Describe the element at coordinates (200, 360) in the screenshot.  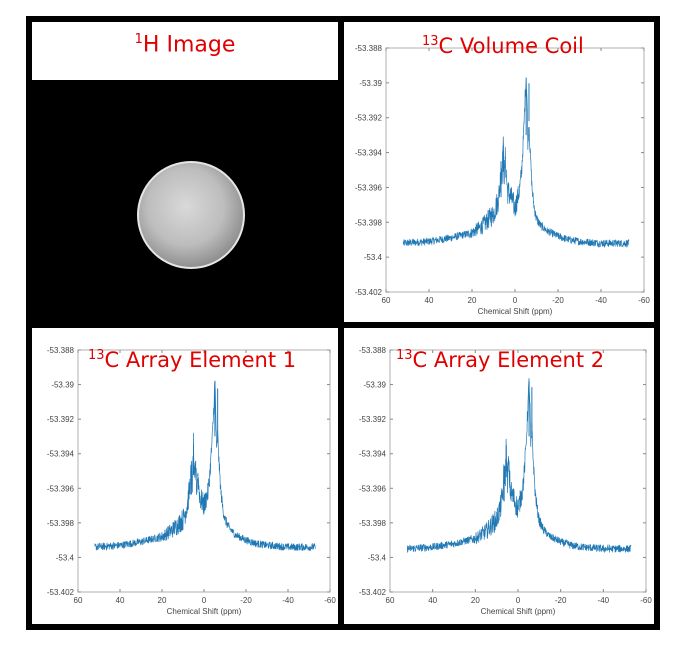
I see `array-element-1-title-text: C Array Element 1` at that location.